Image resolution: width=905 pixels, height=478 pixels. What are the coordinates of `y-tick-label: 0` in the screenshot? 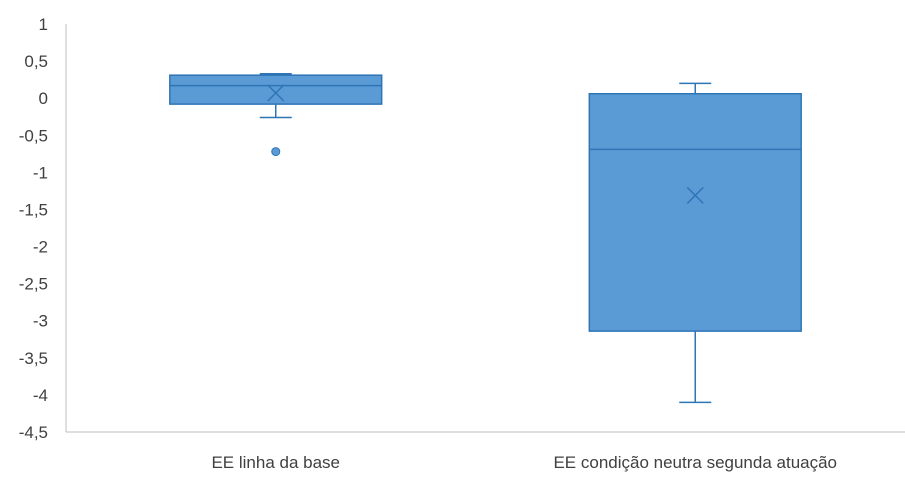 It's located at (43, 98).